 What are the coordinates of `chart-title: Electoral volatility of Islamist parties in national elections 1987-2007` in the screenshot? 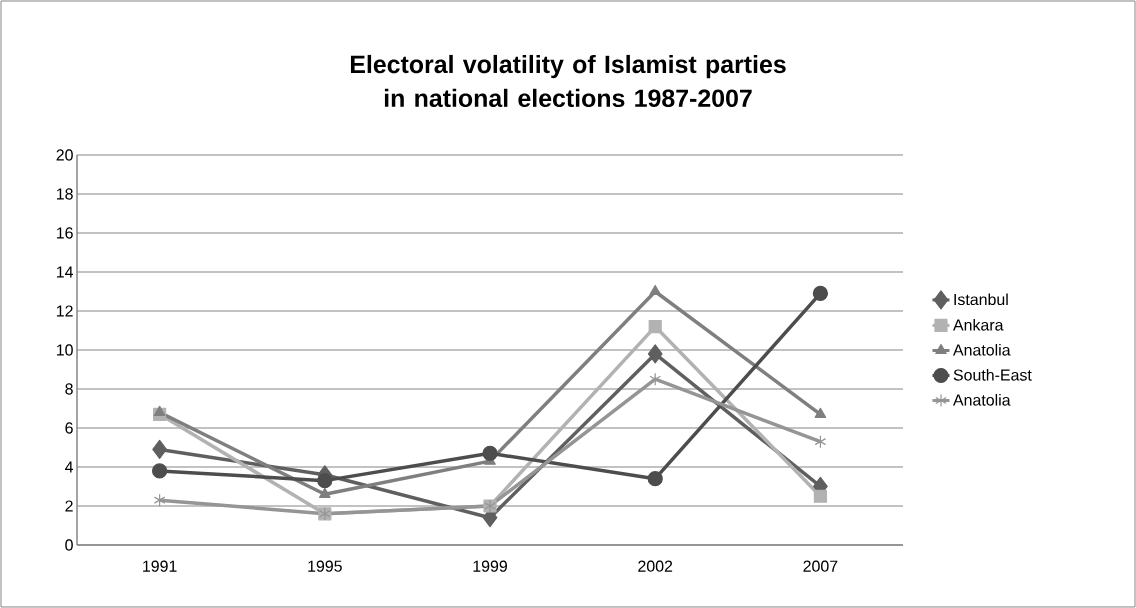 It's located at (568, 81).